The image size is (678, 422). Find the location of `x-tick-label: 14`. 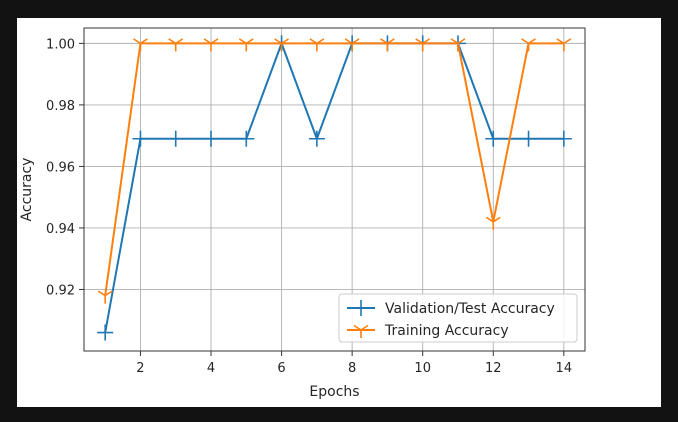

x-tick-label: 14 is located at coordinates (564, 368).